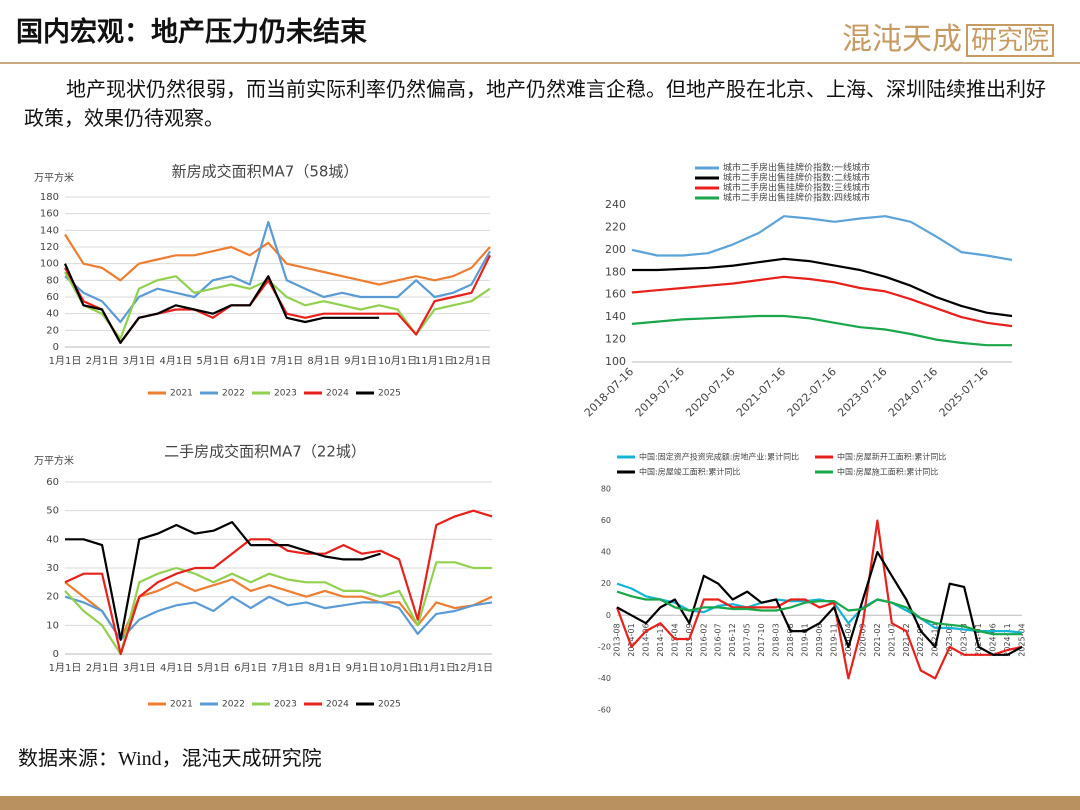  I want to click on legend-label: 2025, so click(389, 394).